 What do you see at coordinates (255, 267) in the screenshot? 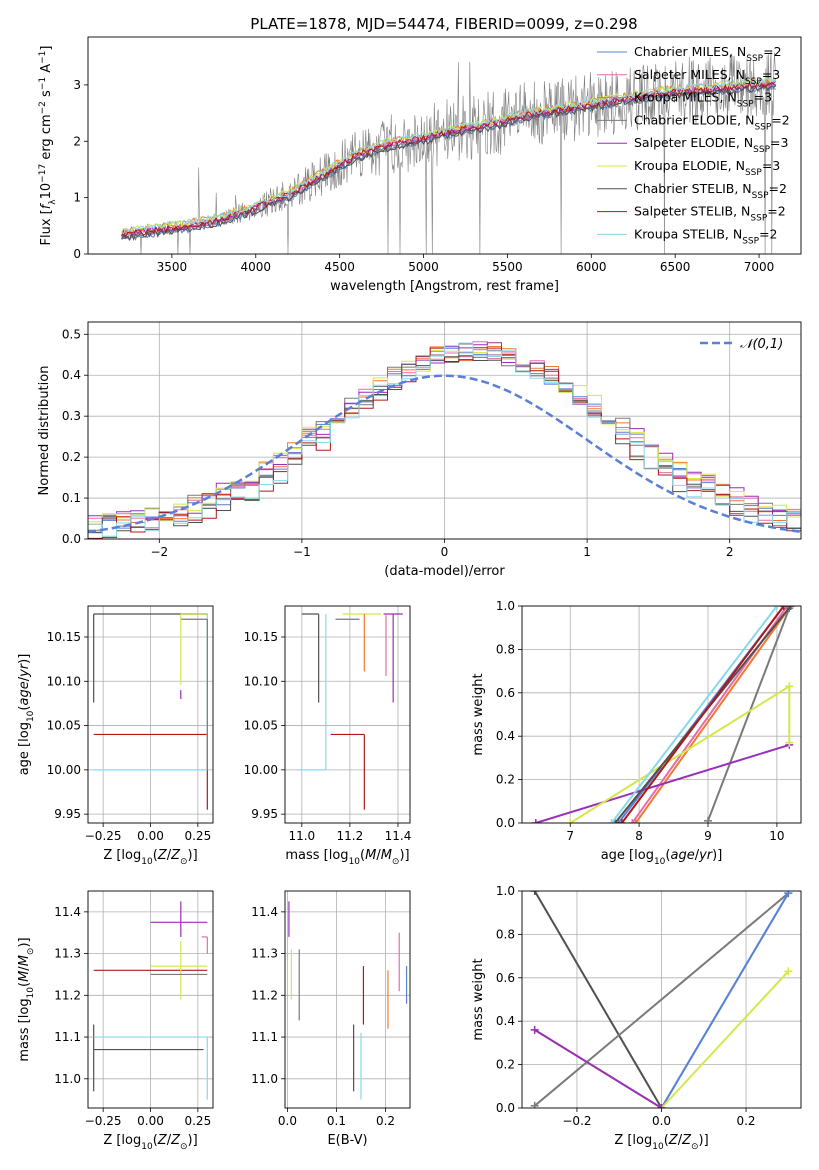
I see `x-tick-label: 4000` at bounding box center [255, 267].